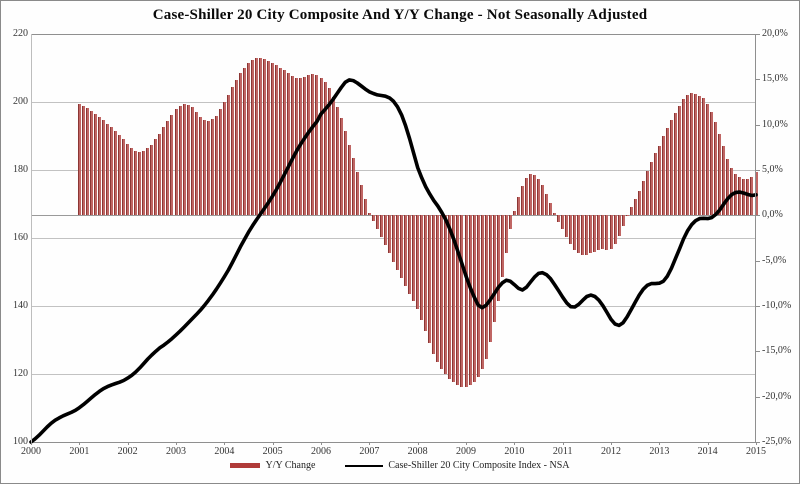 The image size is (800, 484). I want to click on legend-label-yy-change: Y/Y Change, so click(290, 465).